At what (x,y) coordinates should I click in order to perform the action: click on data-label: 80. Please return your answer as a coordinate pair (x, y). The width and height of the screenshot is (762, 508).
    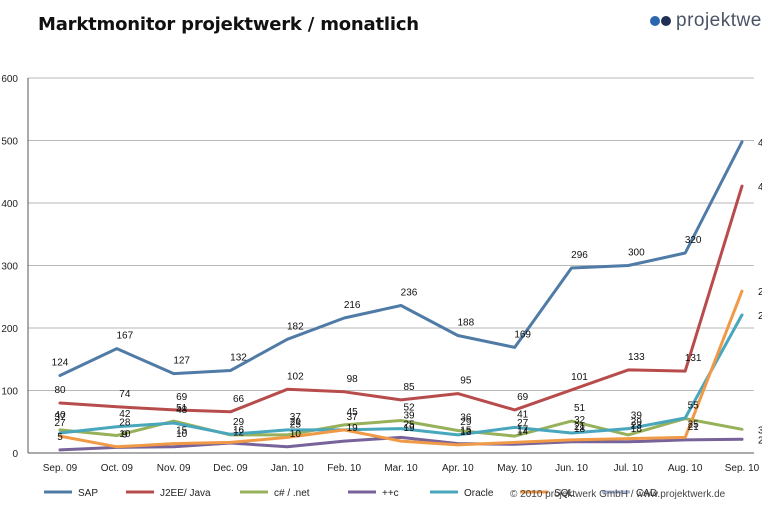
    Looking at the image, I should click on (60, 390).